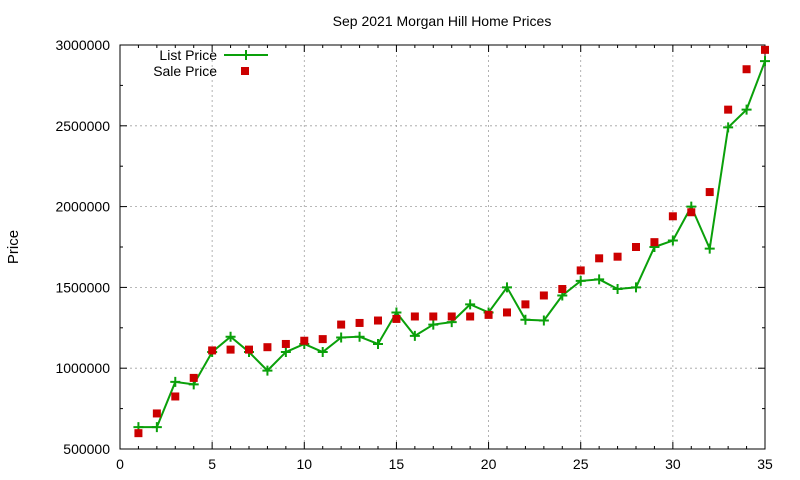 This screenshot has width=800, height=480. I want to click on x-tick-label: 5, so click(212, 464).